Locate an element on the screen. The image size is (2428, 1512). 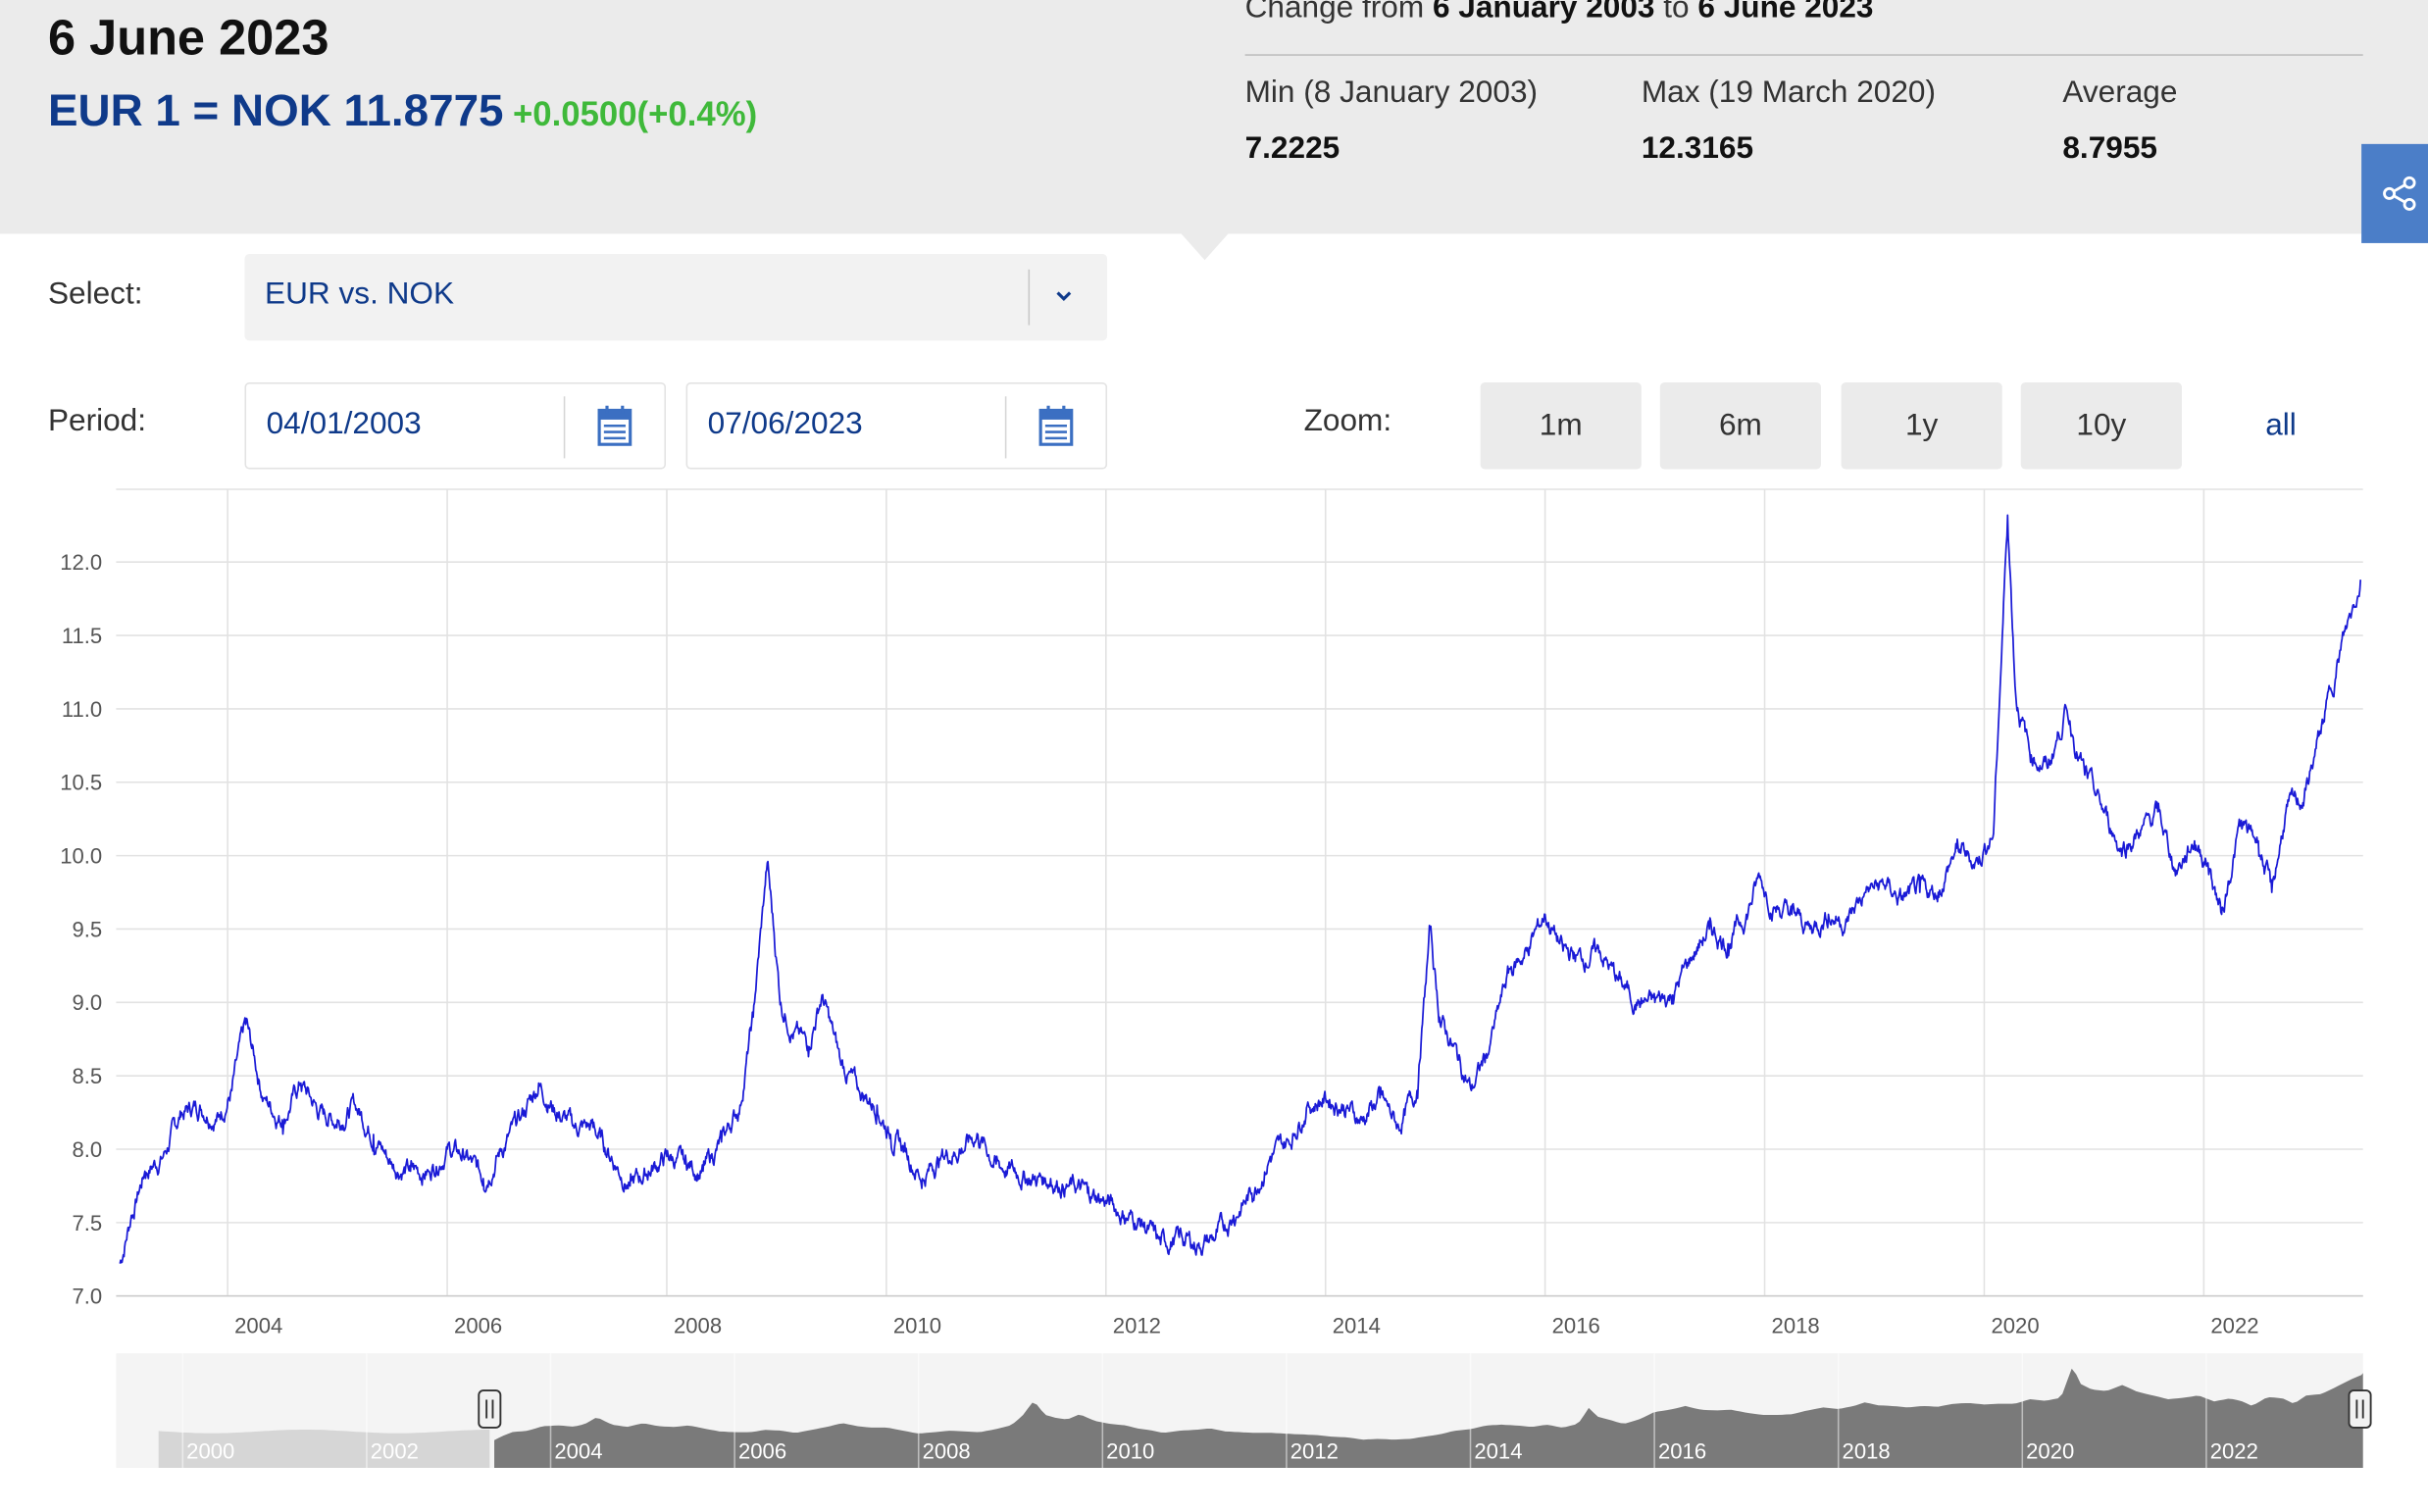
average-value: 8.7955 is located at coordinates (2110, 148).